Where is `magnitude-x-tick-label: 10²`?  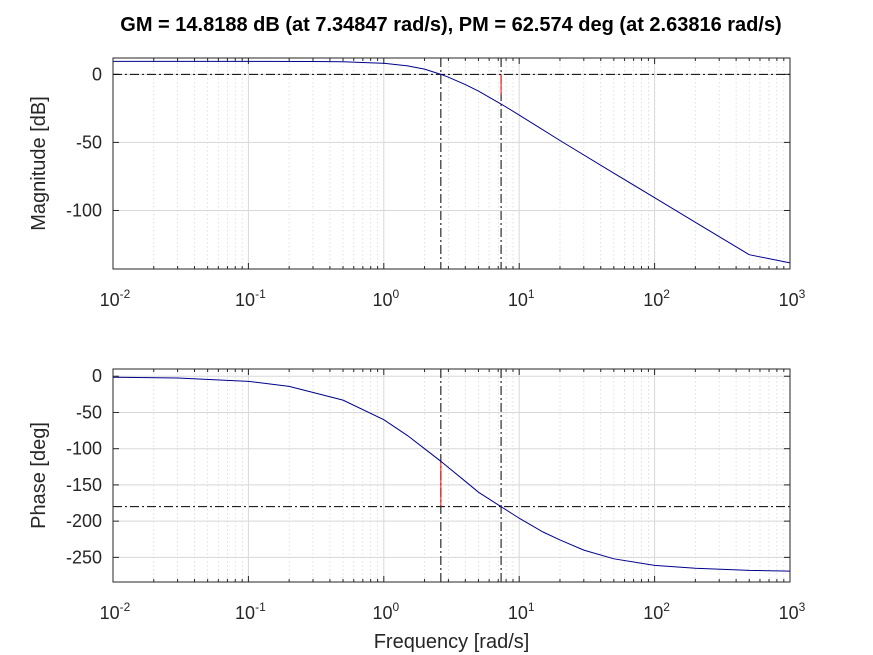 magnitude-x-tick-label: 10² is located at coordinates (656, 298).